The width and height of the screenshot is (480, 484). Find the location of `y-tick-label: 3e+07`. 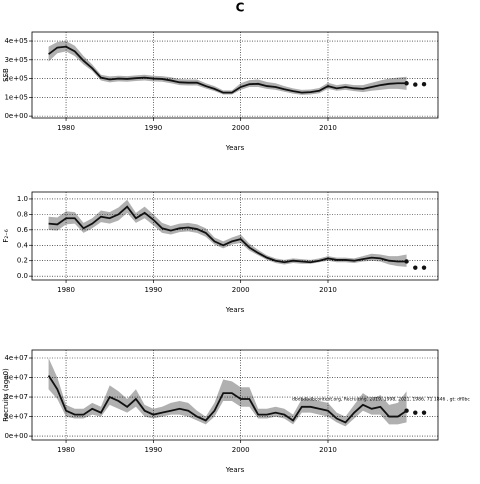

y-tick-label: 3e+07 is located at coordinates (16, 378).